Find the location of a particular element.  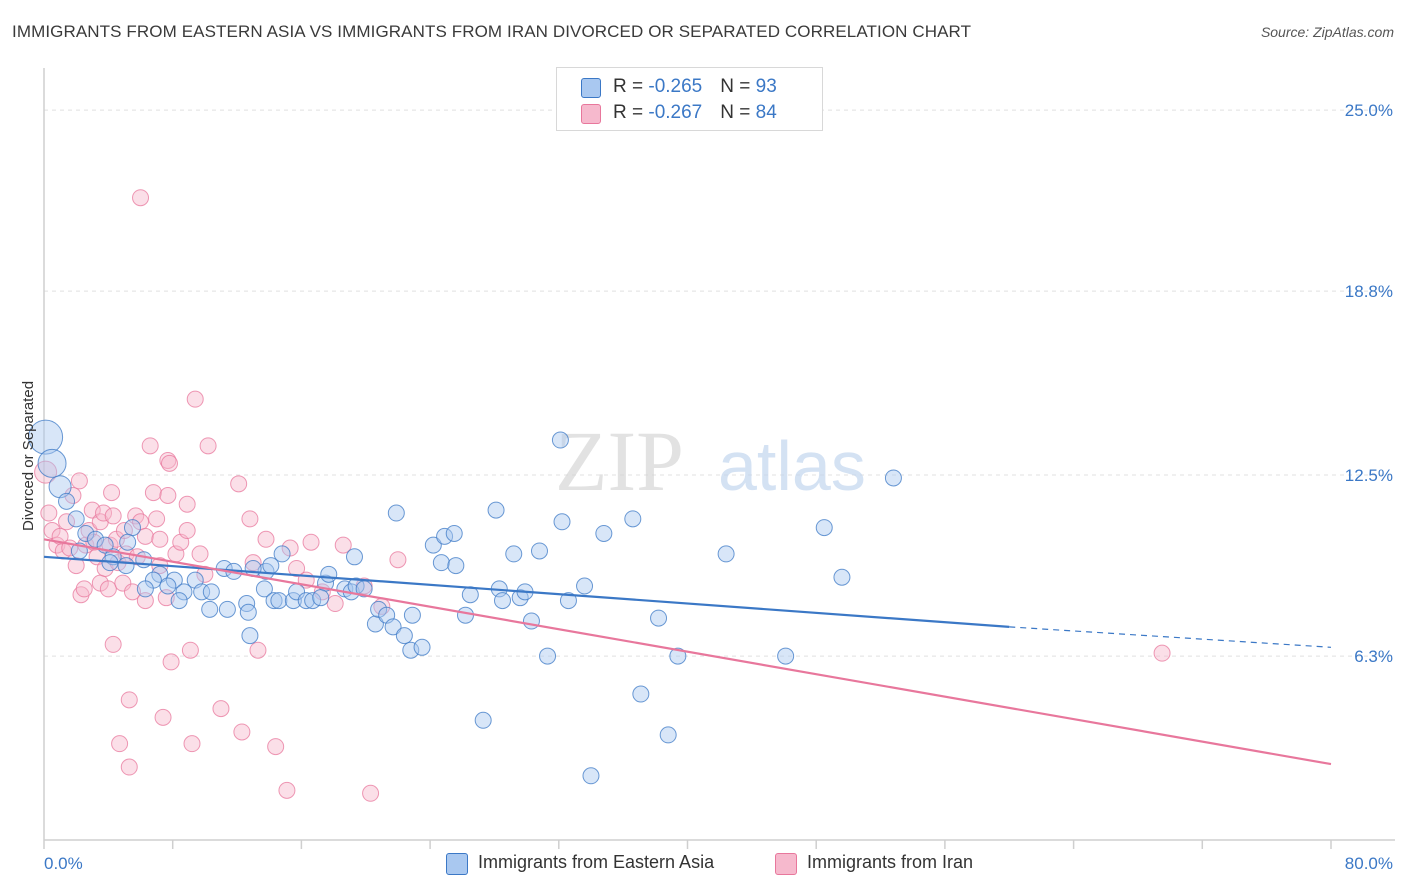

source-label: Source: ZipAtlas.com is located at coordinates (1327, 32).